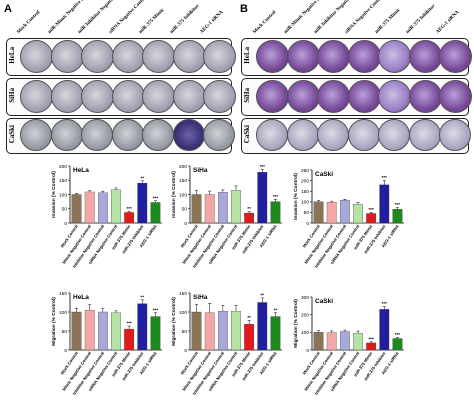 The image size is (474, 405). What do you see at coordinates (184, 19) in the screenshot?
I see `panel-a-column-label: miR-375 Inhibitor` at bounding box center [184, 19].